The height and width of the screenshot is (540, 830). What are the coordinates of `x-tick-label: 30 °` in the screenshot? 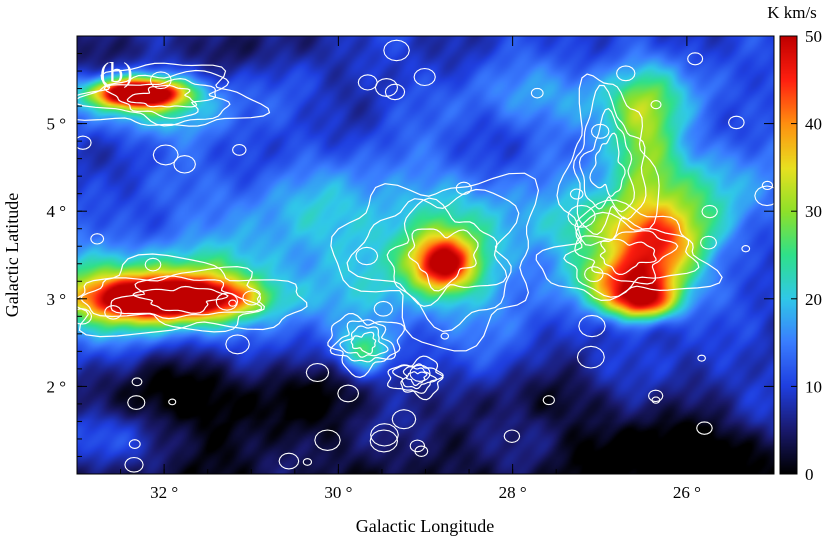 It's located at (338, 492).